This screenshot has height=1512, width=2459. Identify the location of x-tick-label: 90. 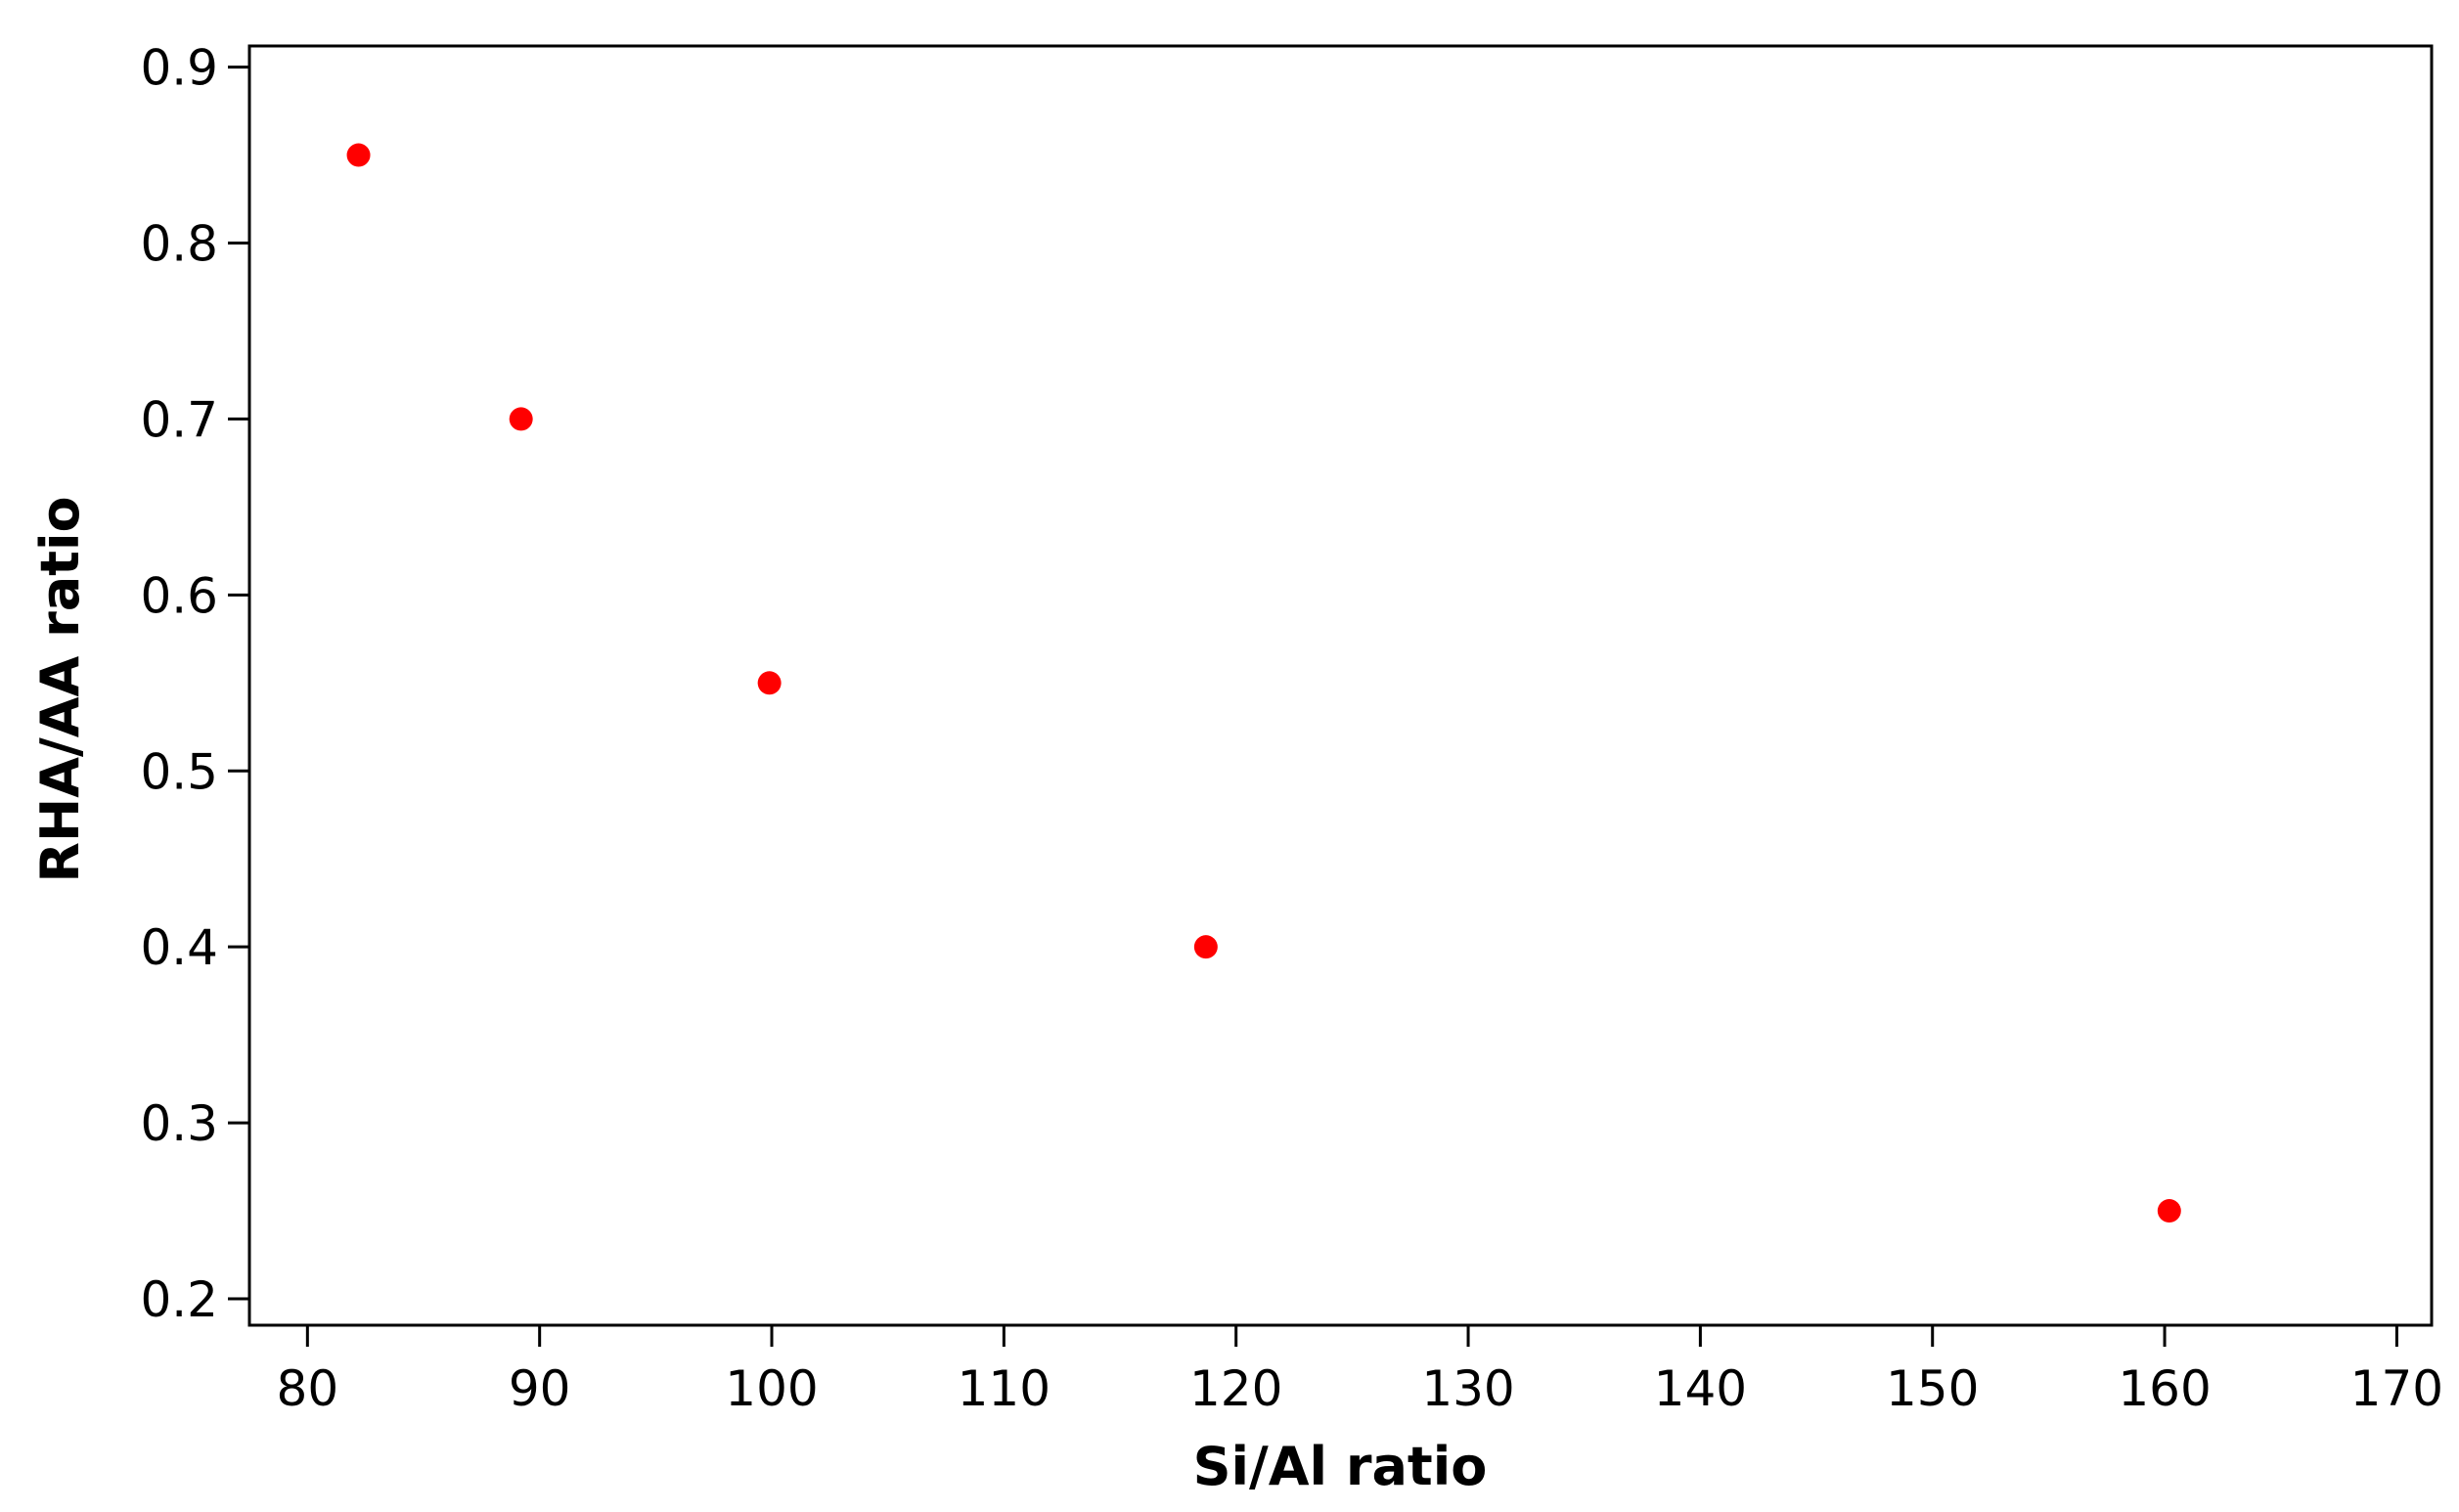
(540, 1389).